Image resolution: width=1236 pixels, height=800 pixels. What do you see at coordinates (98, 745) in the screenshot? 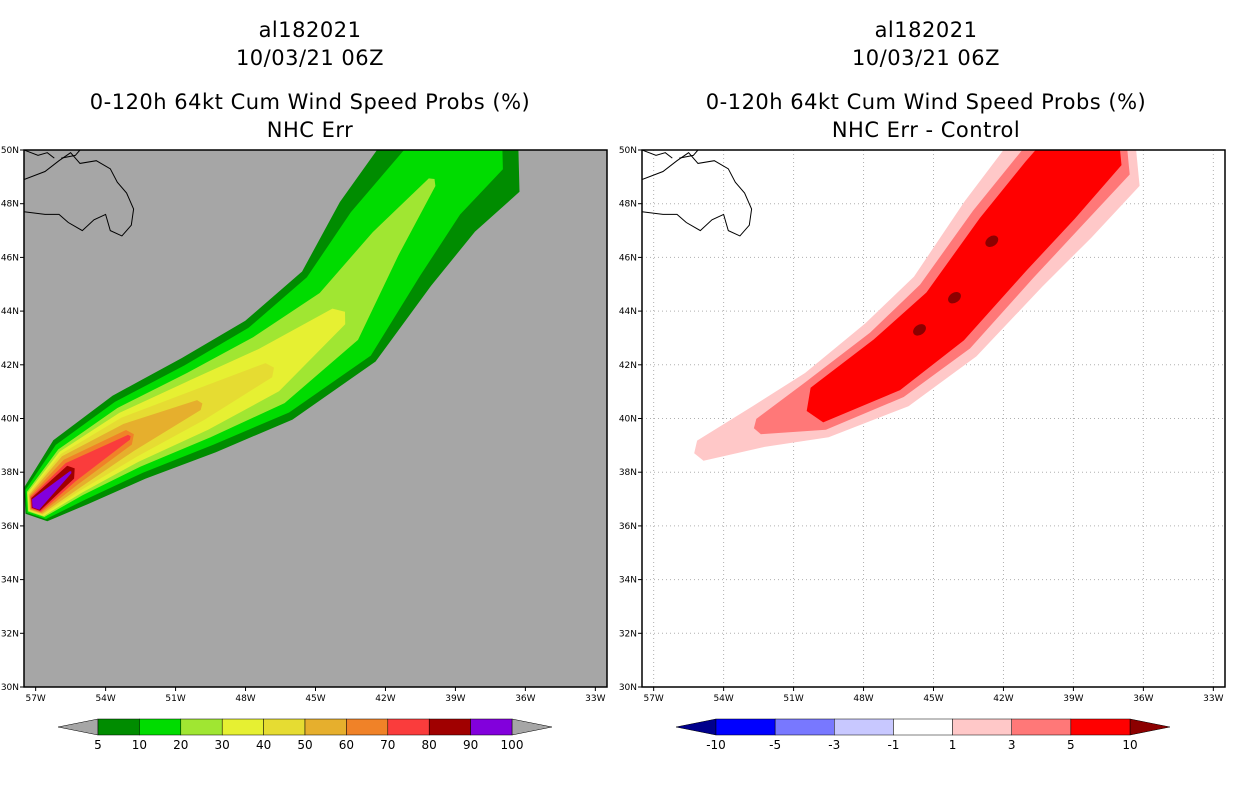
I see `left-colorbar-label: 5` at bounding box center [98, 745].